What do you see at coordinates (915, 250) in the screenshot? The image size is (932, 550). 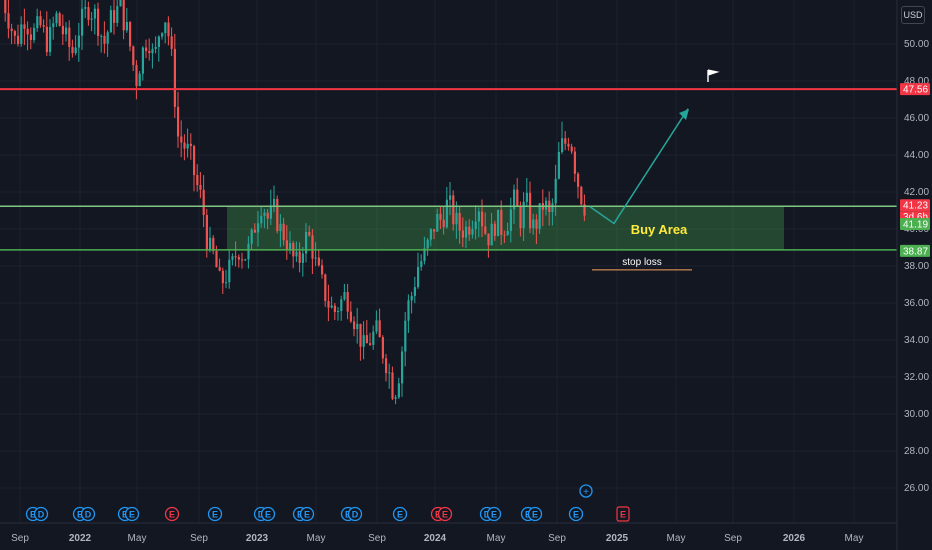 I see `price-tag-lower-bg` at bounding box center [915, 250].